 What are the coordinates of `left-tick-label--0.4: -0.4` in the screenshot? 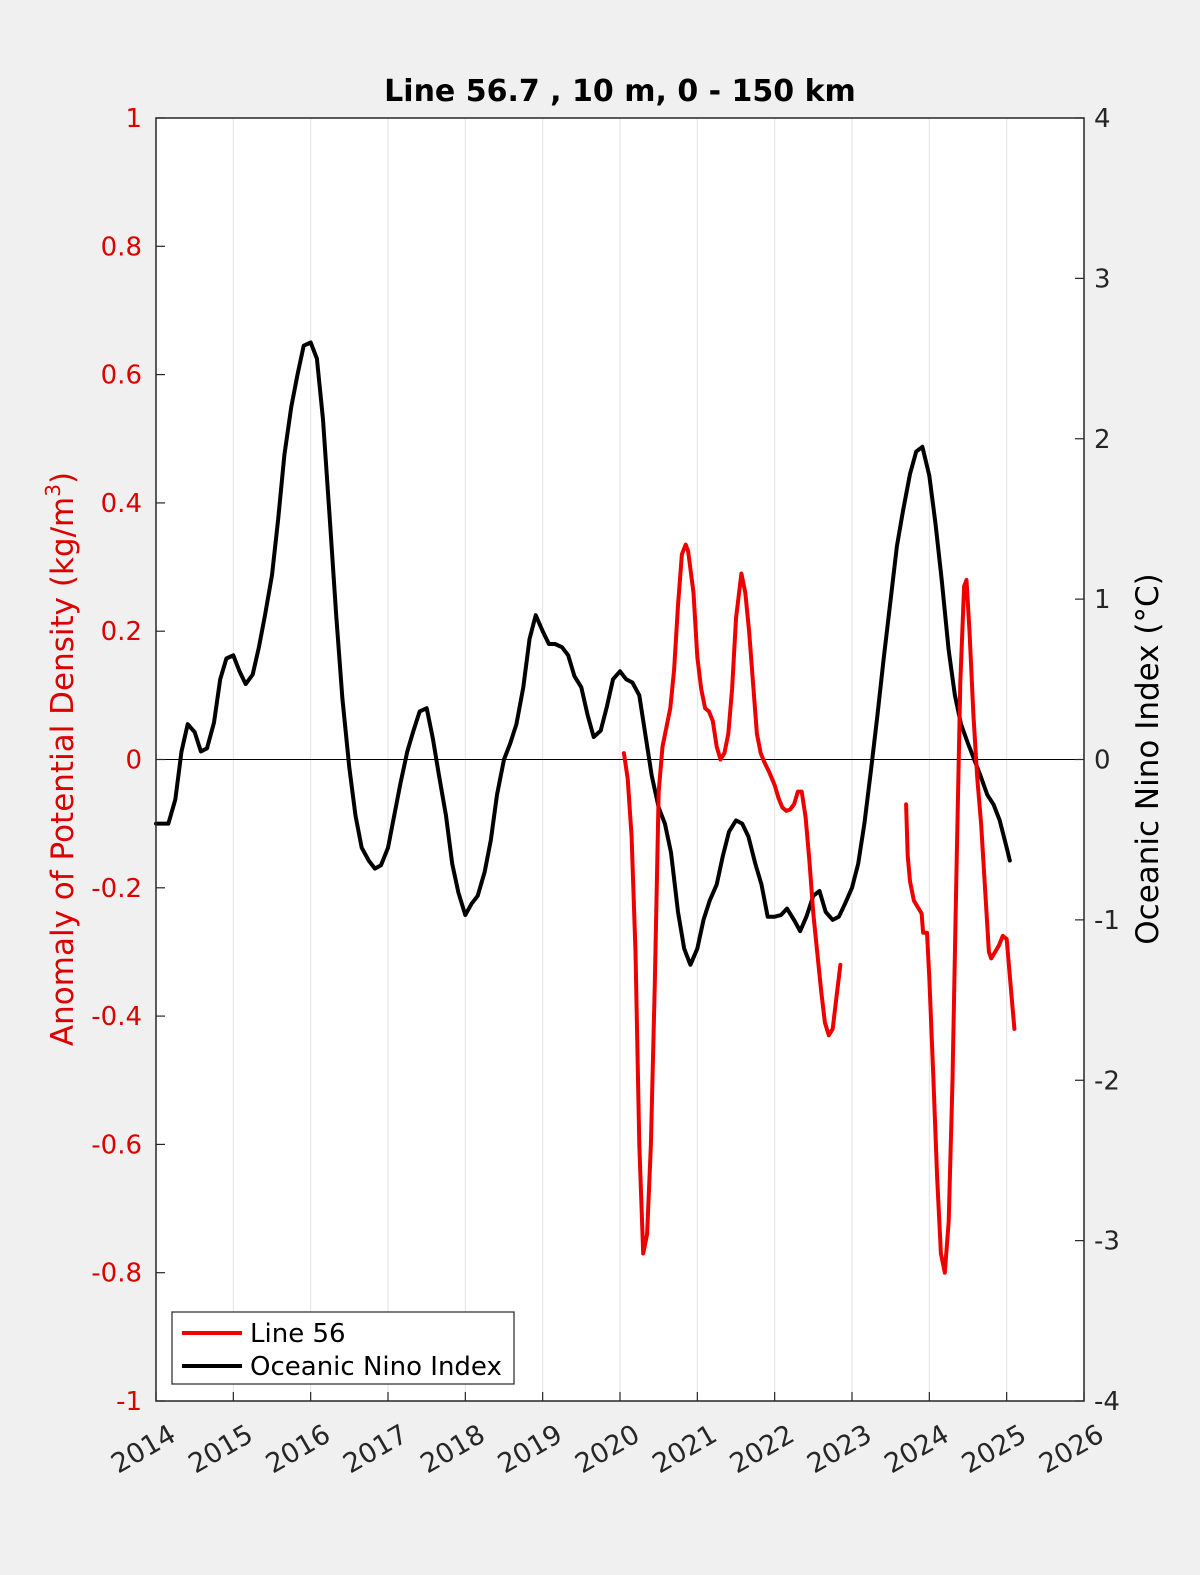 It's located at (116, 1017).